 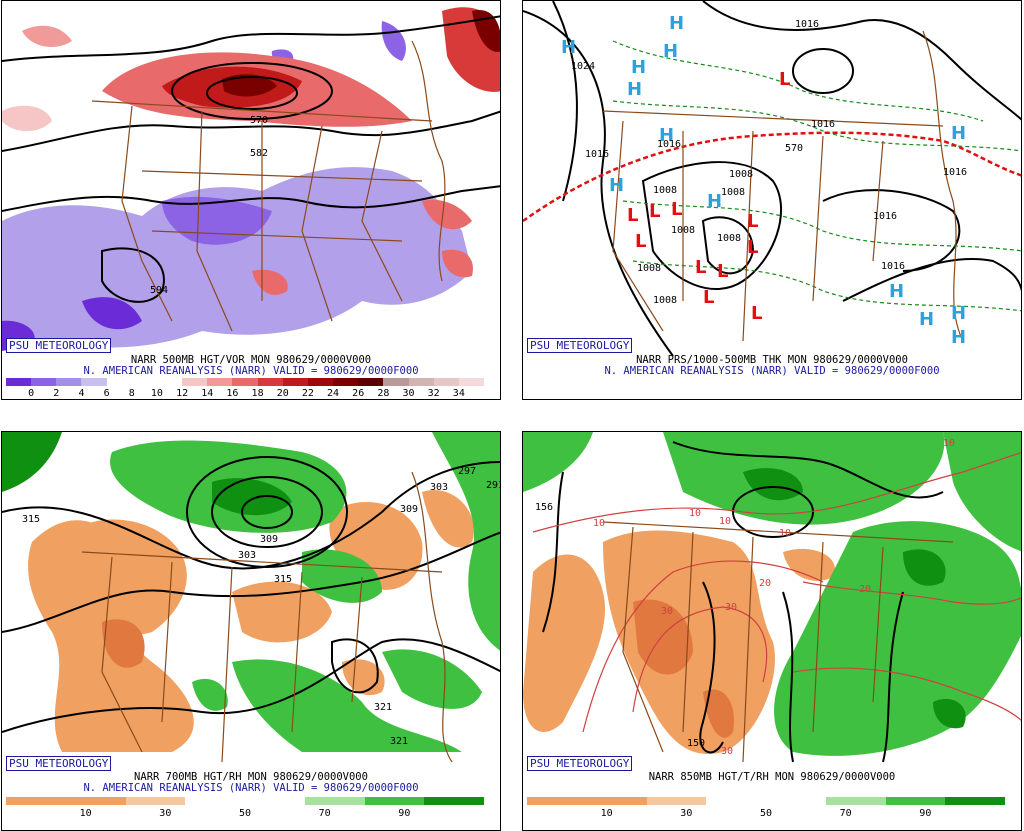 What do you see at coordinates (283, 579) in the screenshot?
I see `contour-label: 315` at bounding box center [283, 579].